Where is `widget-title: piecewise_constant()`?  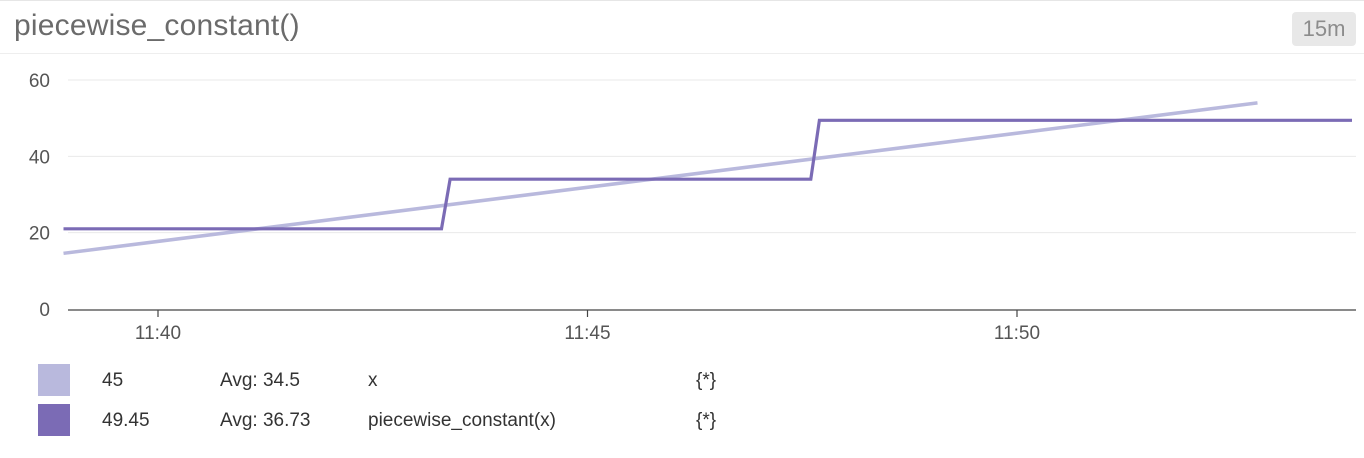 widget-title: piecewise_constant() is located at coordinates (157, 25).